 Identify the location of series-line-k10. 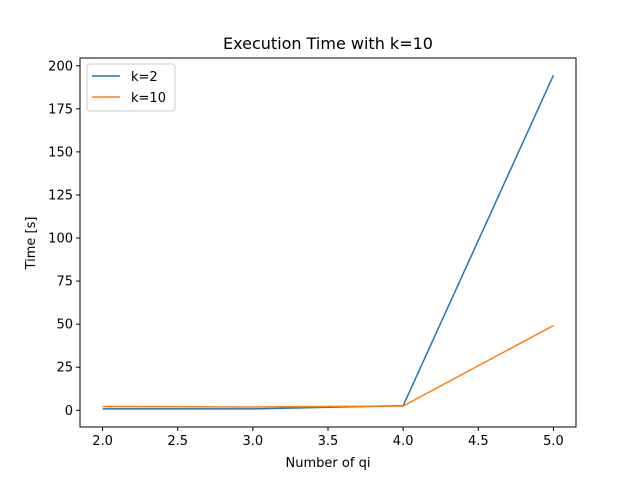
(328, 366).